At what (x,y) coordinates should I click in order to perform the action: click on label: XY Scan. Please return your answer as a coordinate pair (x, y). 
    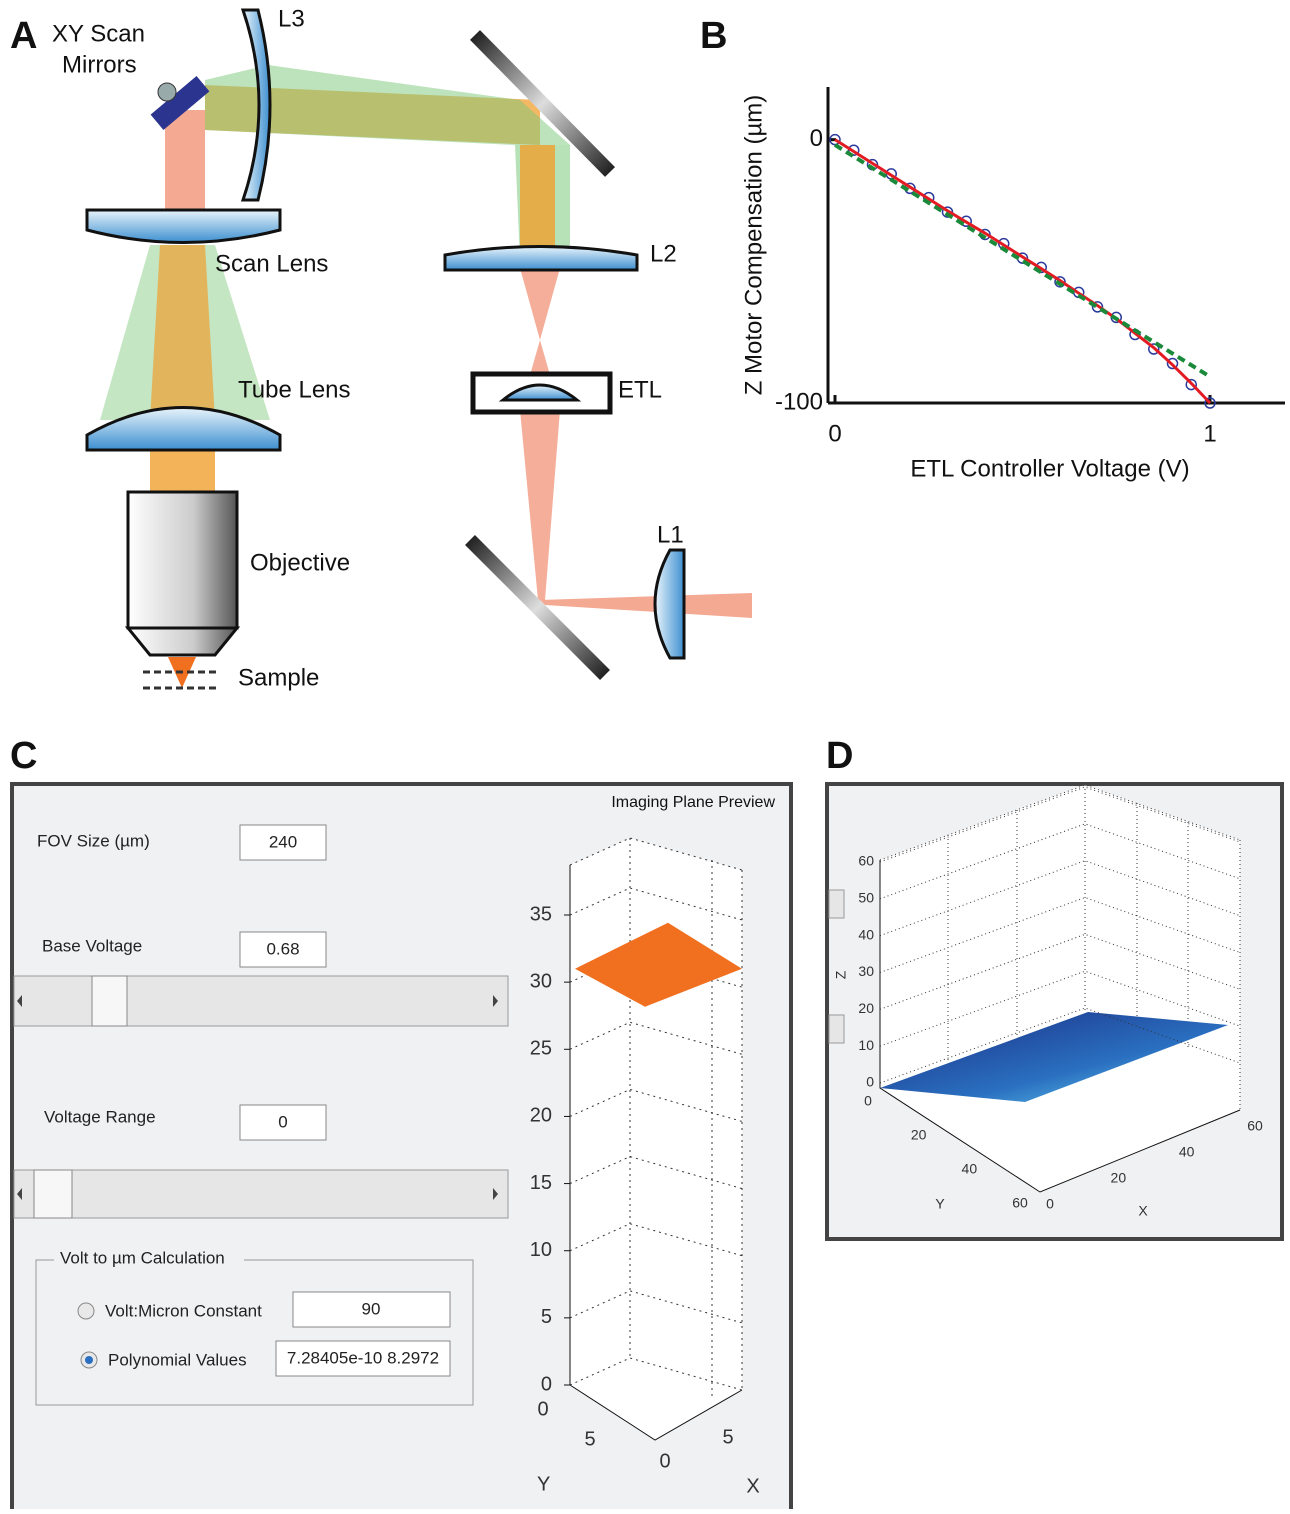
    Looking at the image, I should click on (98, 33).